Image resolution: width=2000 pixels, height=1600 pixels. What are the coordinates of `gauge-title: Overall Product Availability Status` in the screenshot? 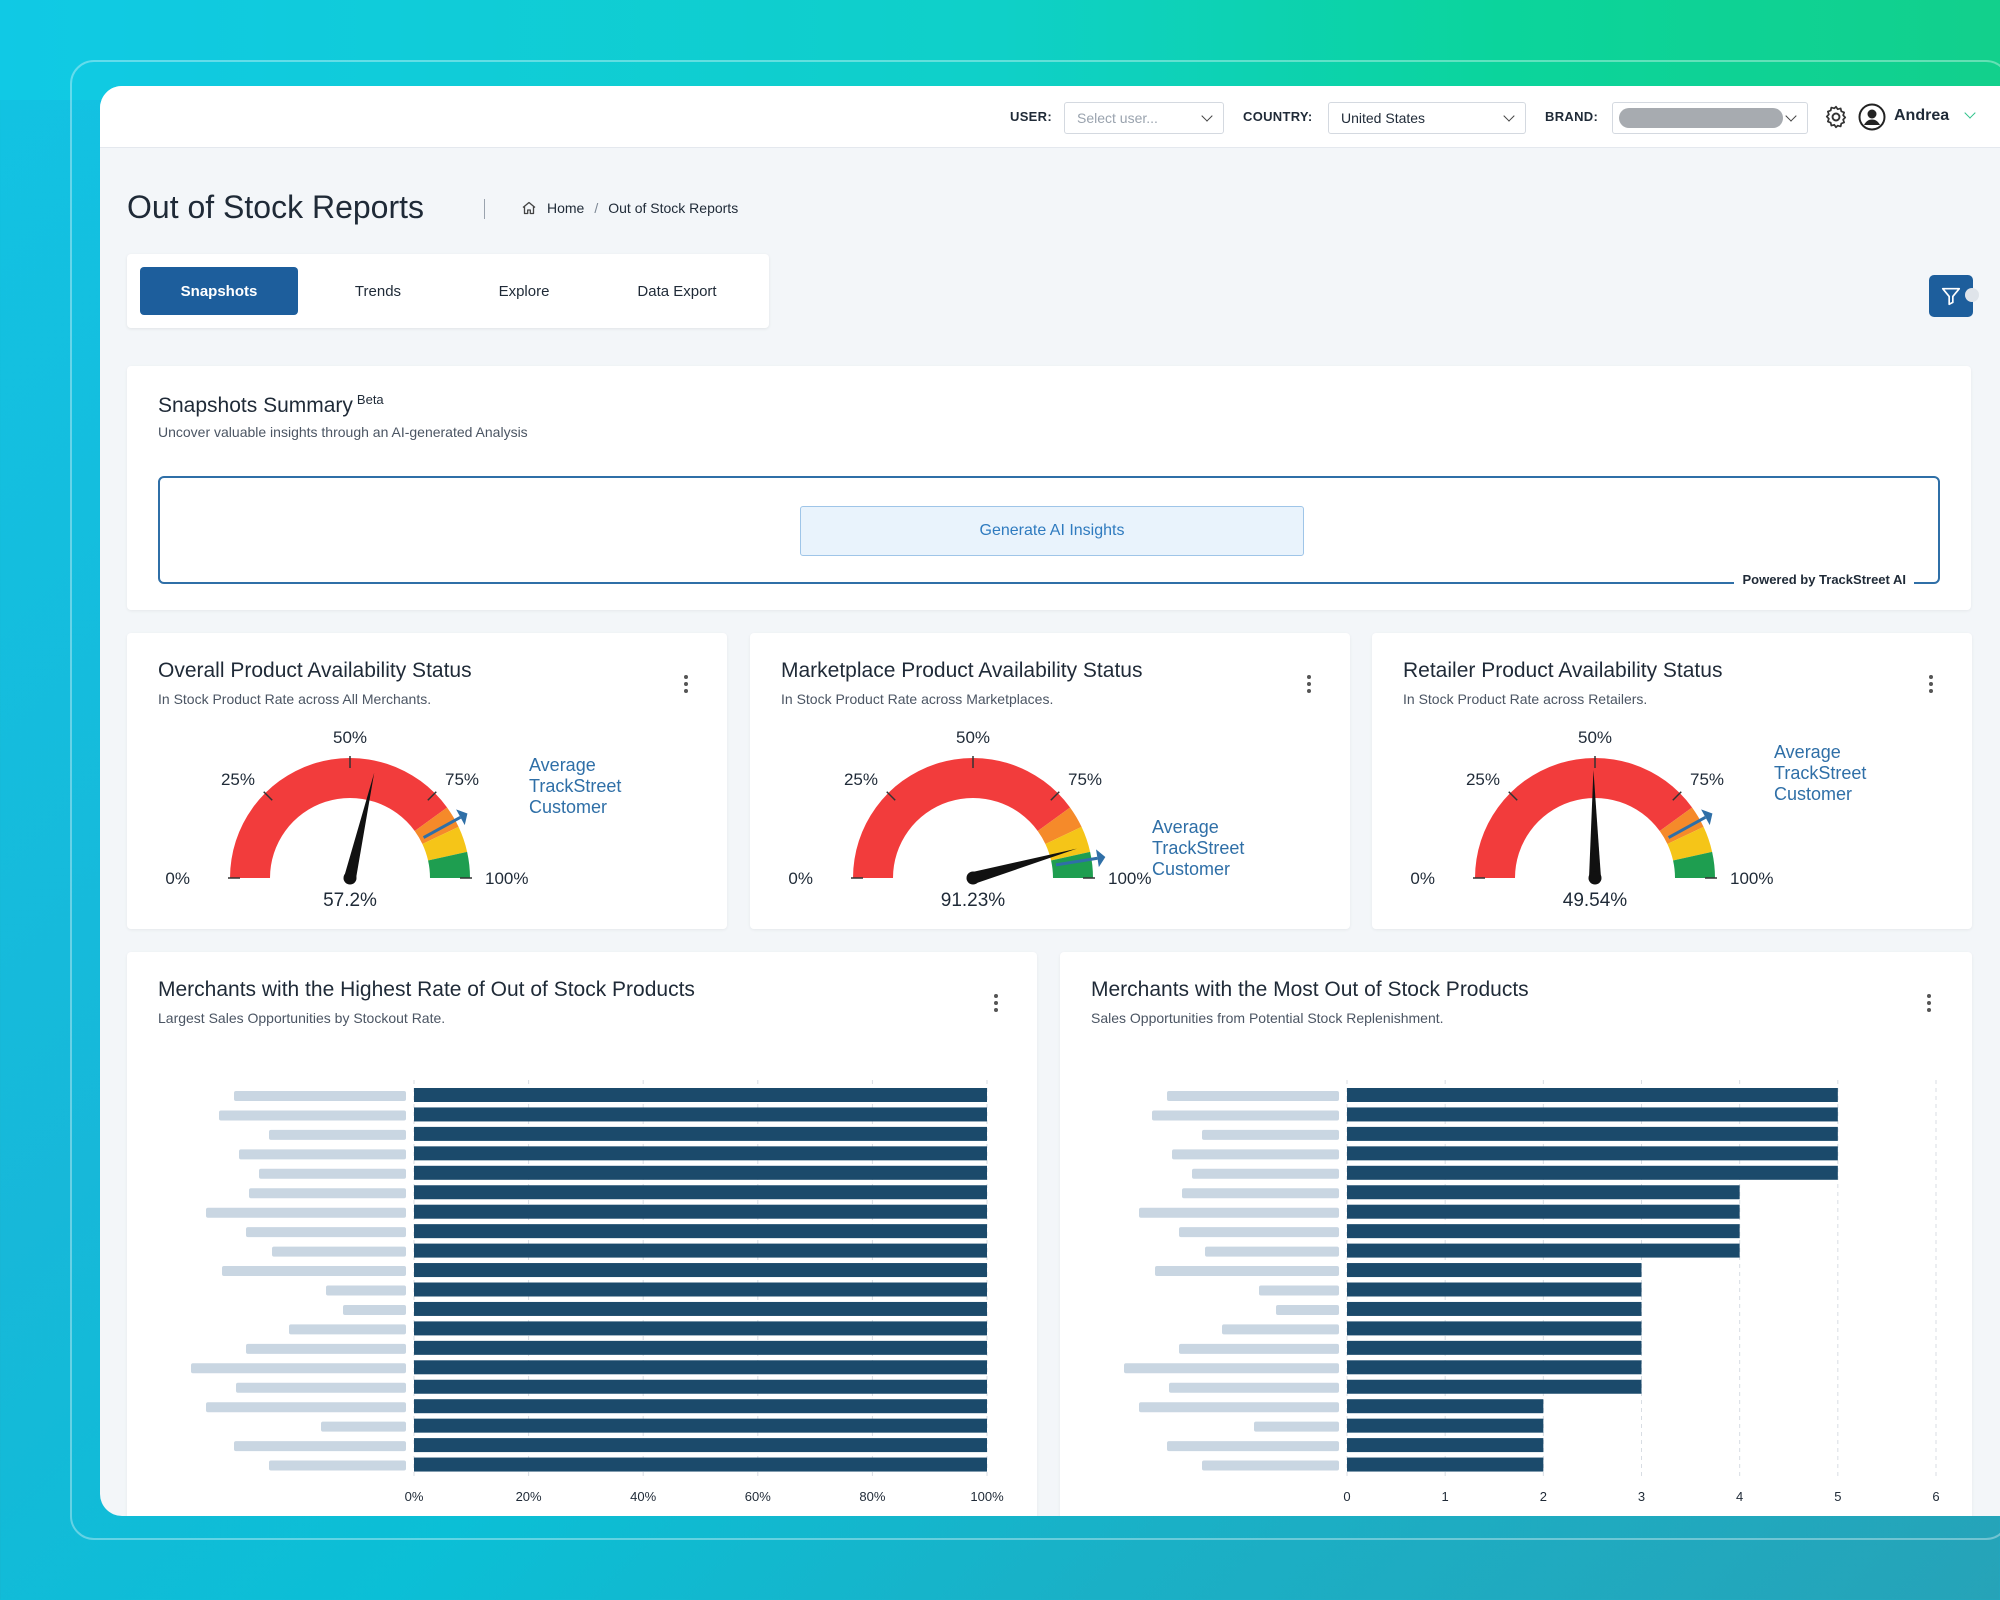 It's located at (315, 670).